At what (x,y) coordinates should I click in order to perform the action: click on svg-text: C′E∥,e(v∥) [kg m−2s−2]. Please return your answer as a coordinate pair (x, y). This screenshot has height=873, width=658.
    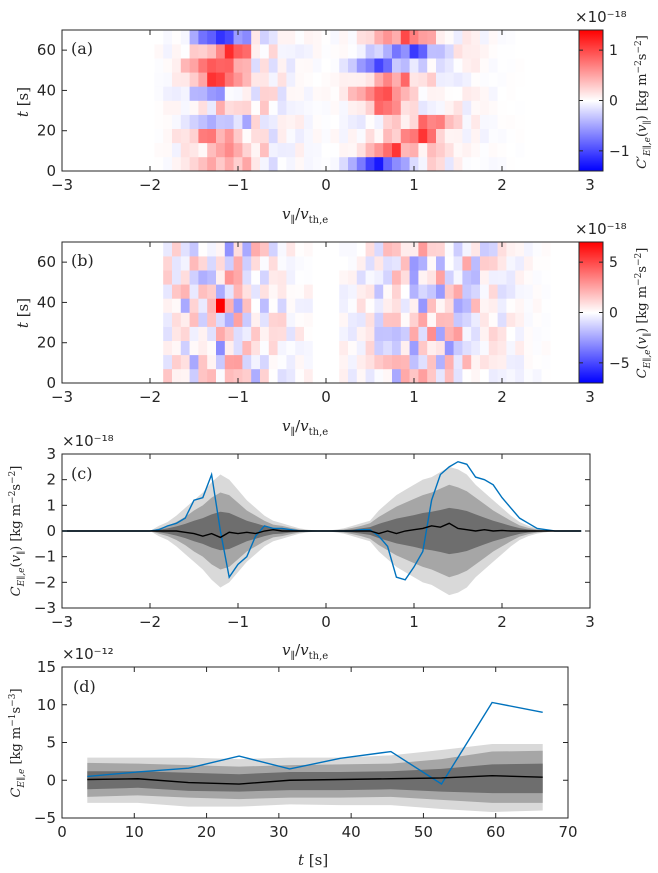
    Looking at the image, I should click on (643, 102).